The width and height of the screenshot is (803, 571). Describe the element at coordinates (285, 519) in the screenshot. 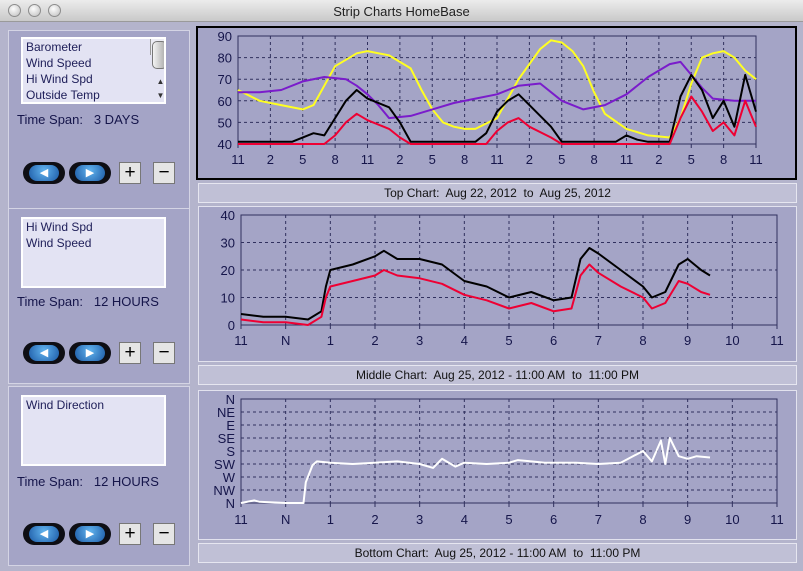

I see `x-tick-label: N` at that location.